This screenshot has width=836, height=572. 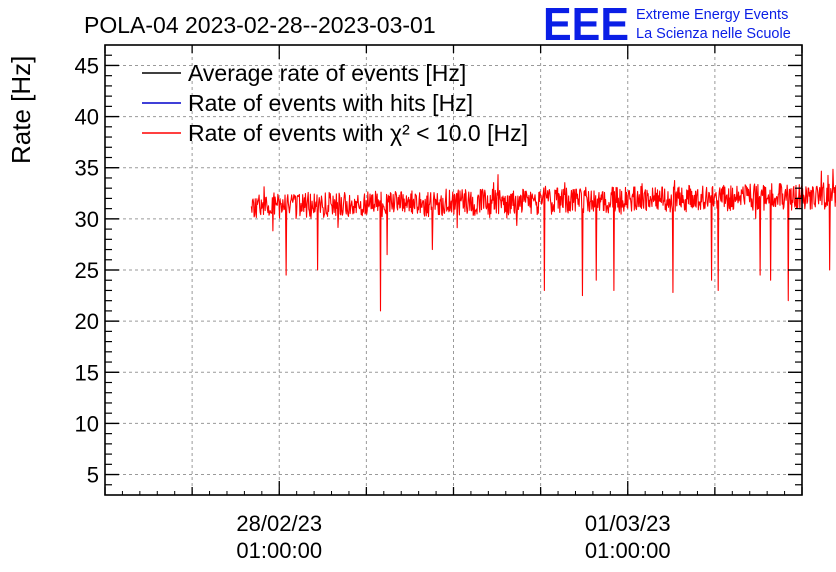 I want to click on y-tick-label: 25, so click(x=87, y=270).